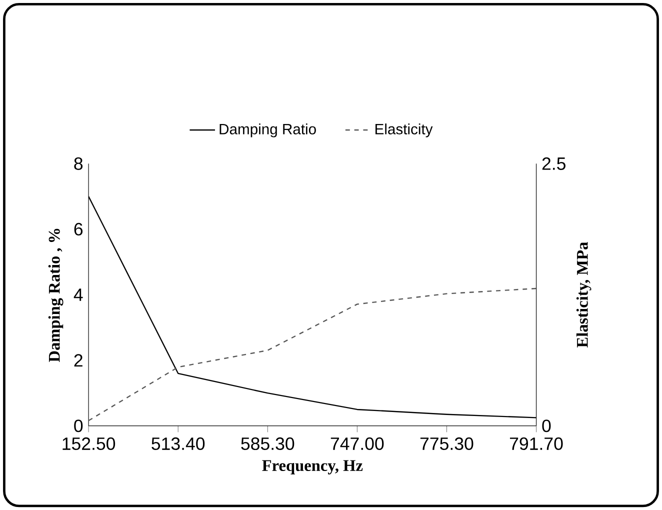  Describe the element at coordinates (78, 294) in the screenshot. I see `y-tick-label: 4` at that location.